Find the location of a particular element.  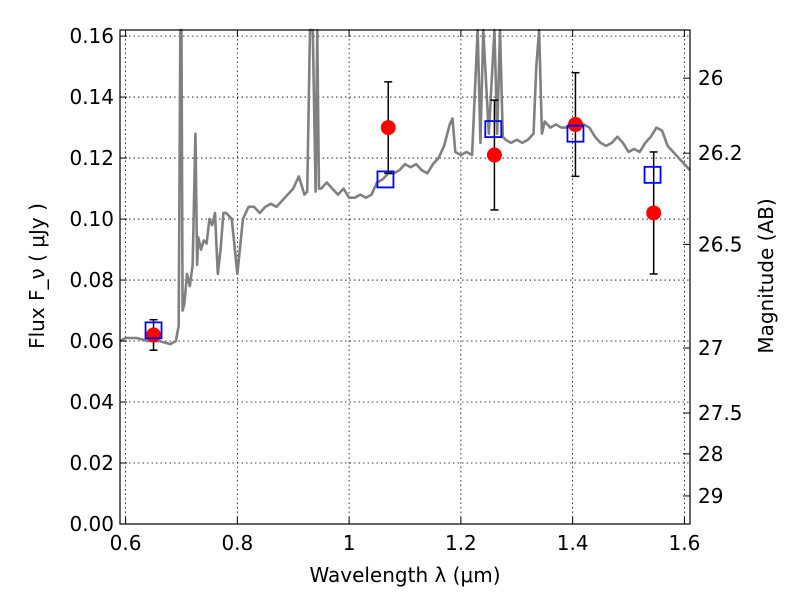

right-tick-label: 26 is located at coordinates (710, 78).